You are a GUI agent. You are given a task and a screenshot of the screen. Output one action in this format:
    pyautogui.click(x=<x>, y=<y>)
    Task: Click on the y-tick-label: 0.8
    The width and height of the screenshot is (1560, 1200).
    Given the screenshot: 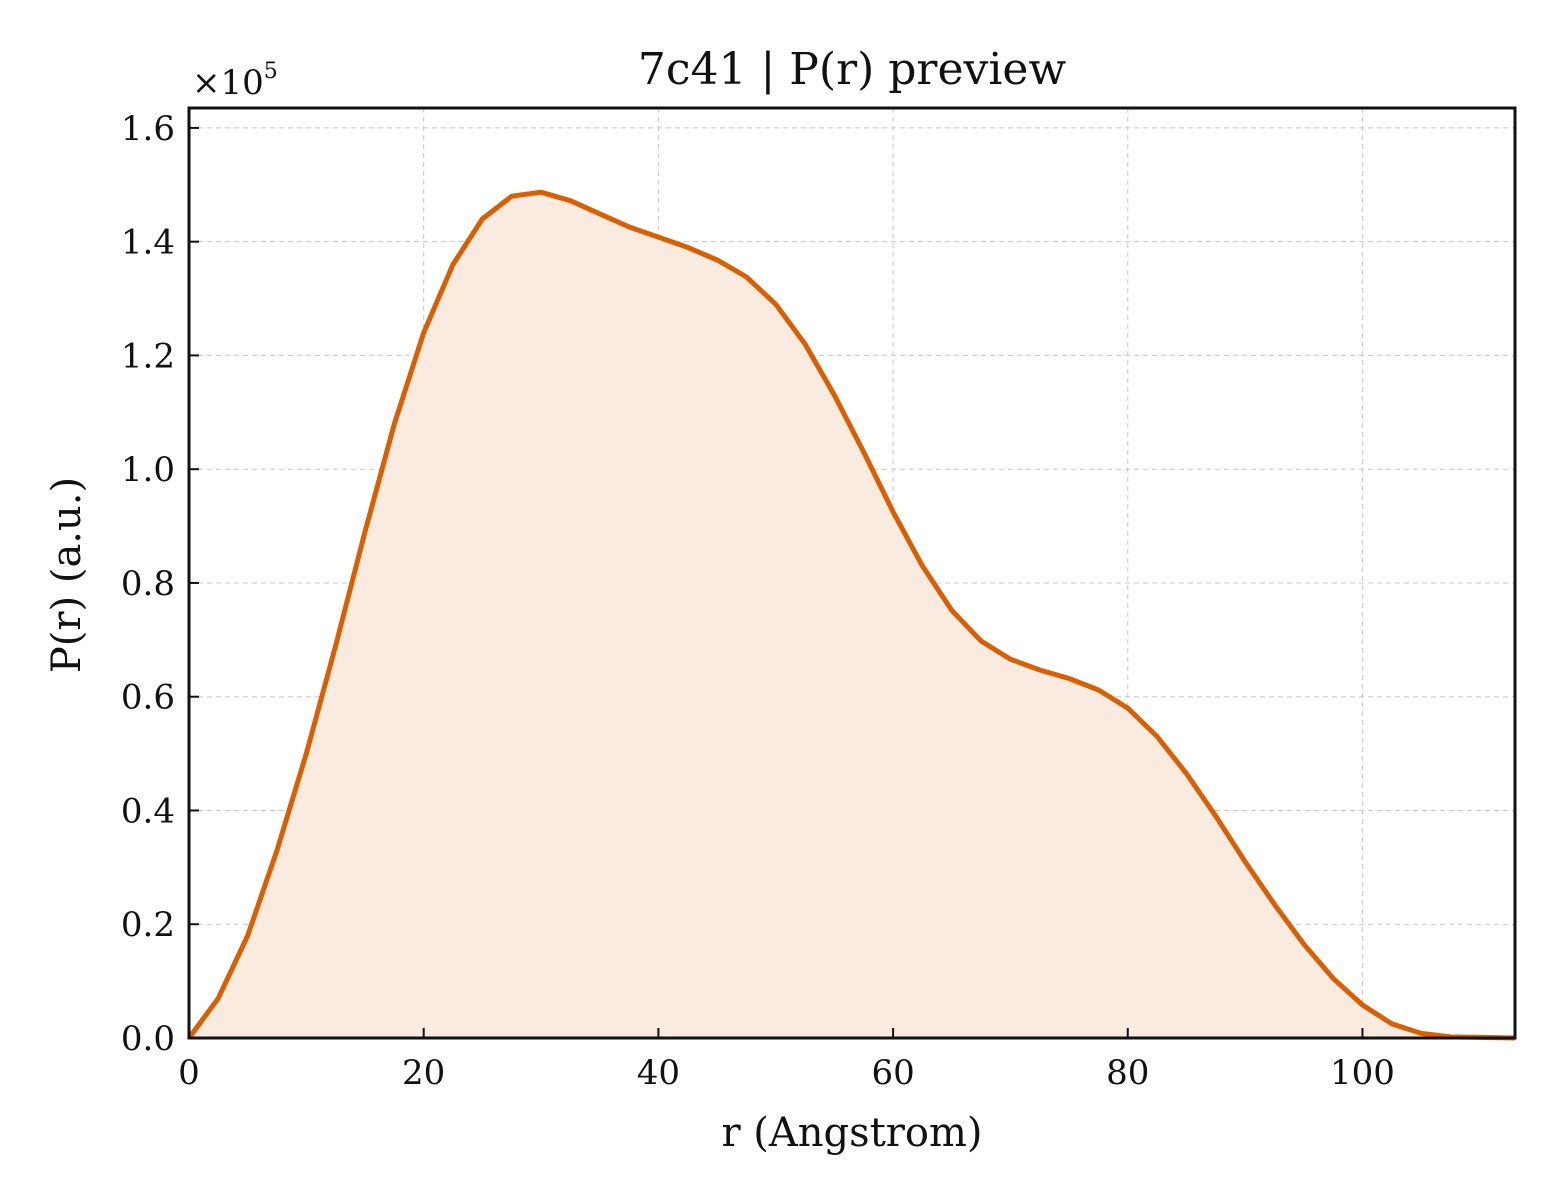 What is the action you would take?
    pyautogui.click(x=148, y=584)
    